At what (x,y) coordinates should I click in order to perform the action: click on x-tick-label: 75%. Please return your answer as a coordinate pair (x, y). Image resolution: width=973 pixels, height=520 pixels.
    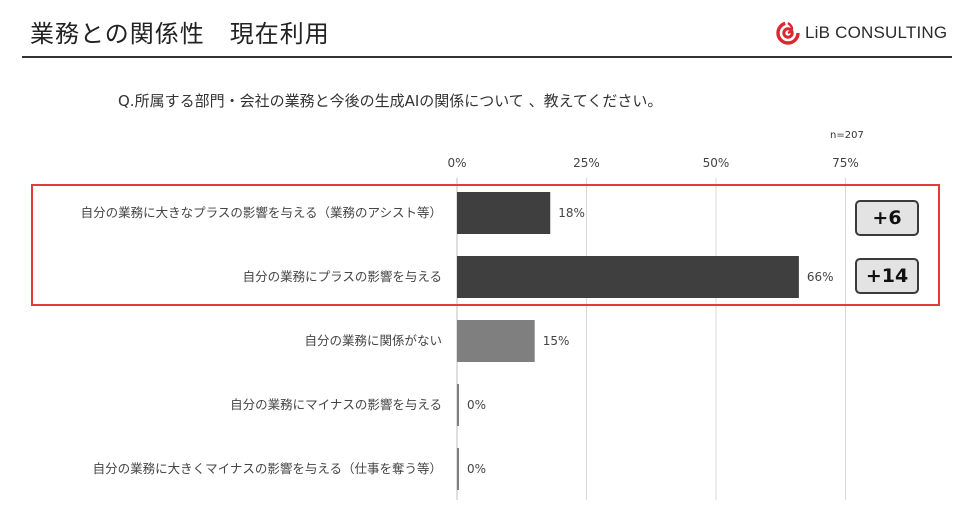
    Looking at the image, I should click on (845, 163).